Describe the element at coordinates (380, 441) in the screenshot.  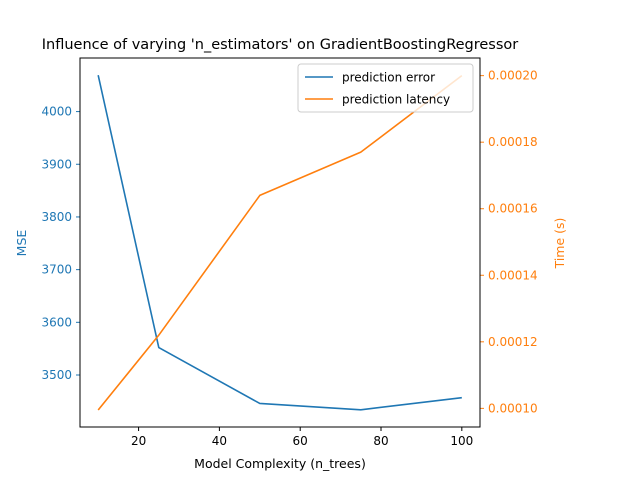
I see `x-tick-label: 80` at that location.